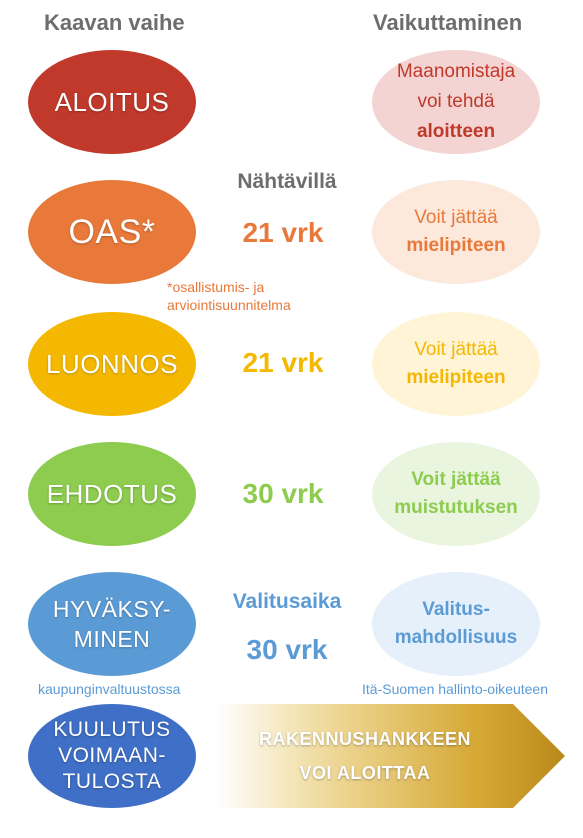 This screenshot has width=583, height=838. What do you see at coordinates (283, 493) in the screenshot?
I see `ehdotus-days: 30 vrk` at bounding box center [283, 493].